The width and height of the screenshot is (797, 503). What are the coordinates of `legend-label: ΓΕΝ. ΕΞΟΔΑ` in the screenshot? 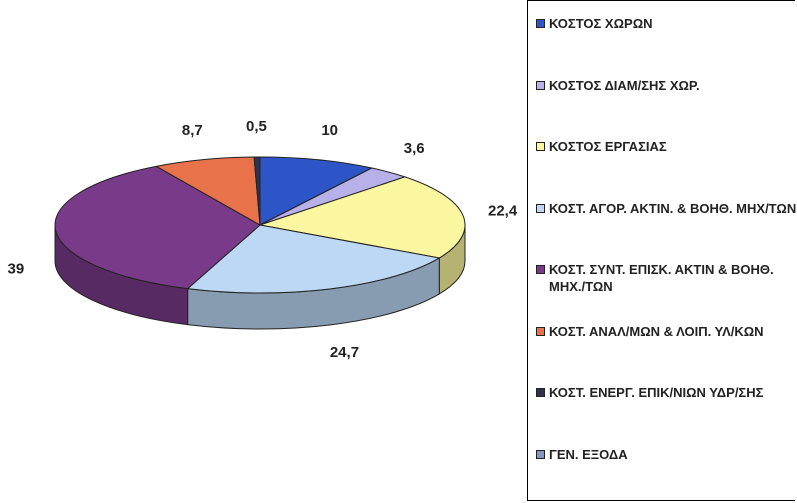 It's located at (588, 454).